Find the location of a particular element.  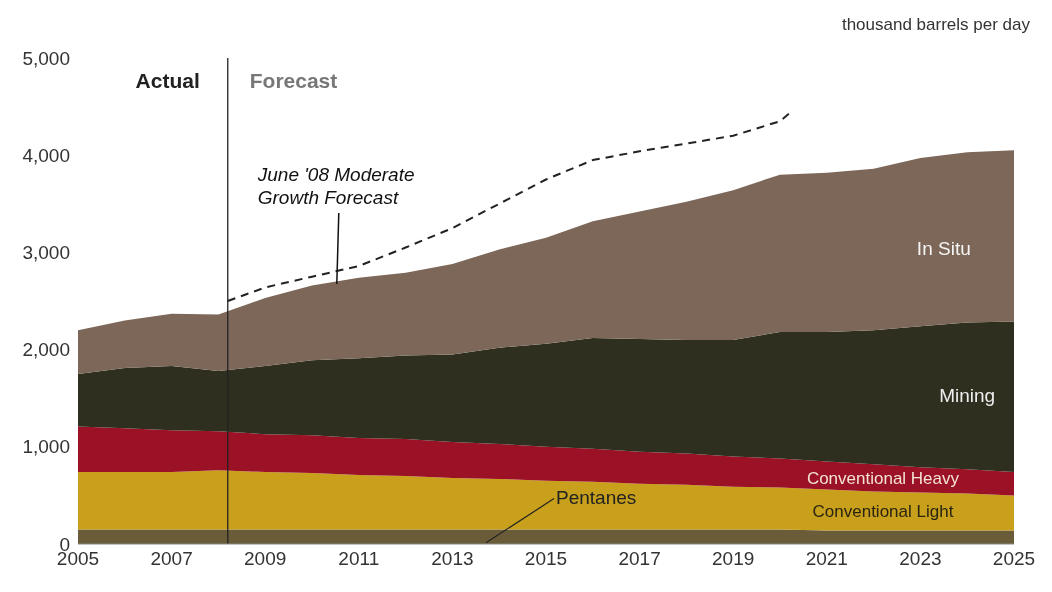

x-tick-label: 2007 is located at coordinates (171, 559).